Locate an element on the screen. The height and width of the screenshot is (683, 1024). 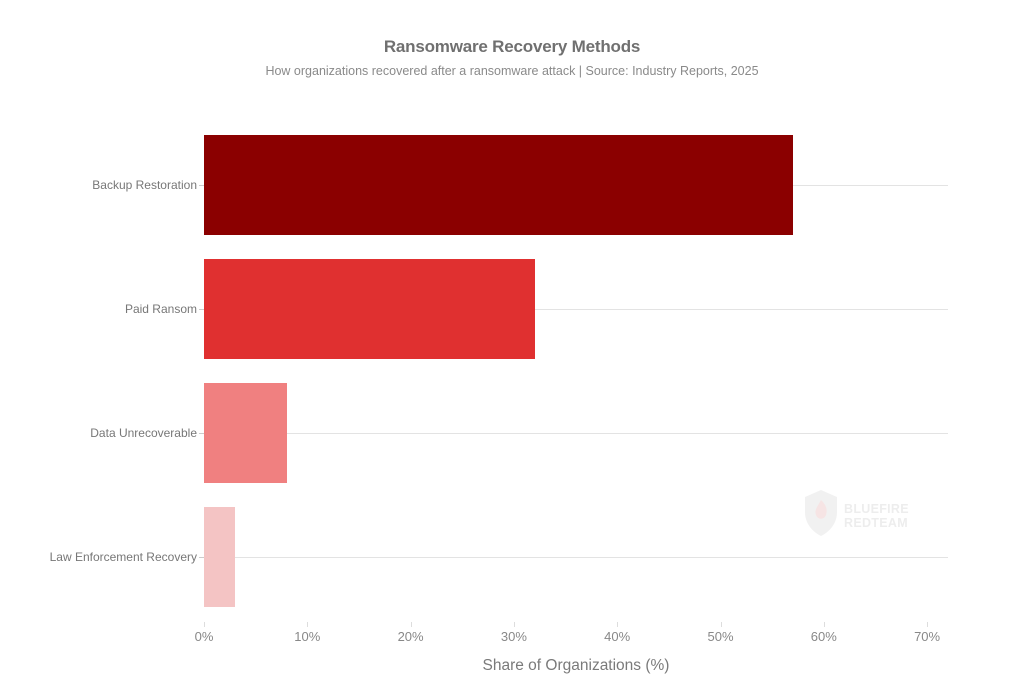
watermark-logo: BLUEFIRE REDTEAM is located at coordinates (862, 513).